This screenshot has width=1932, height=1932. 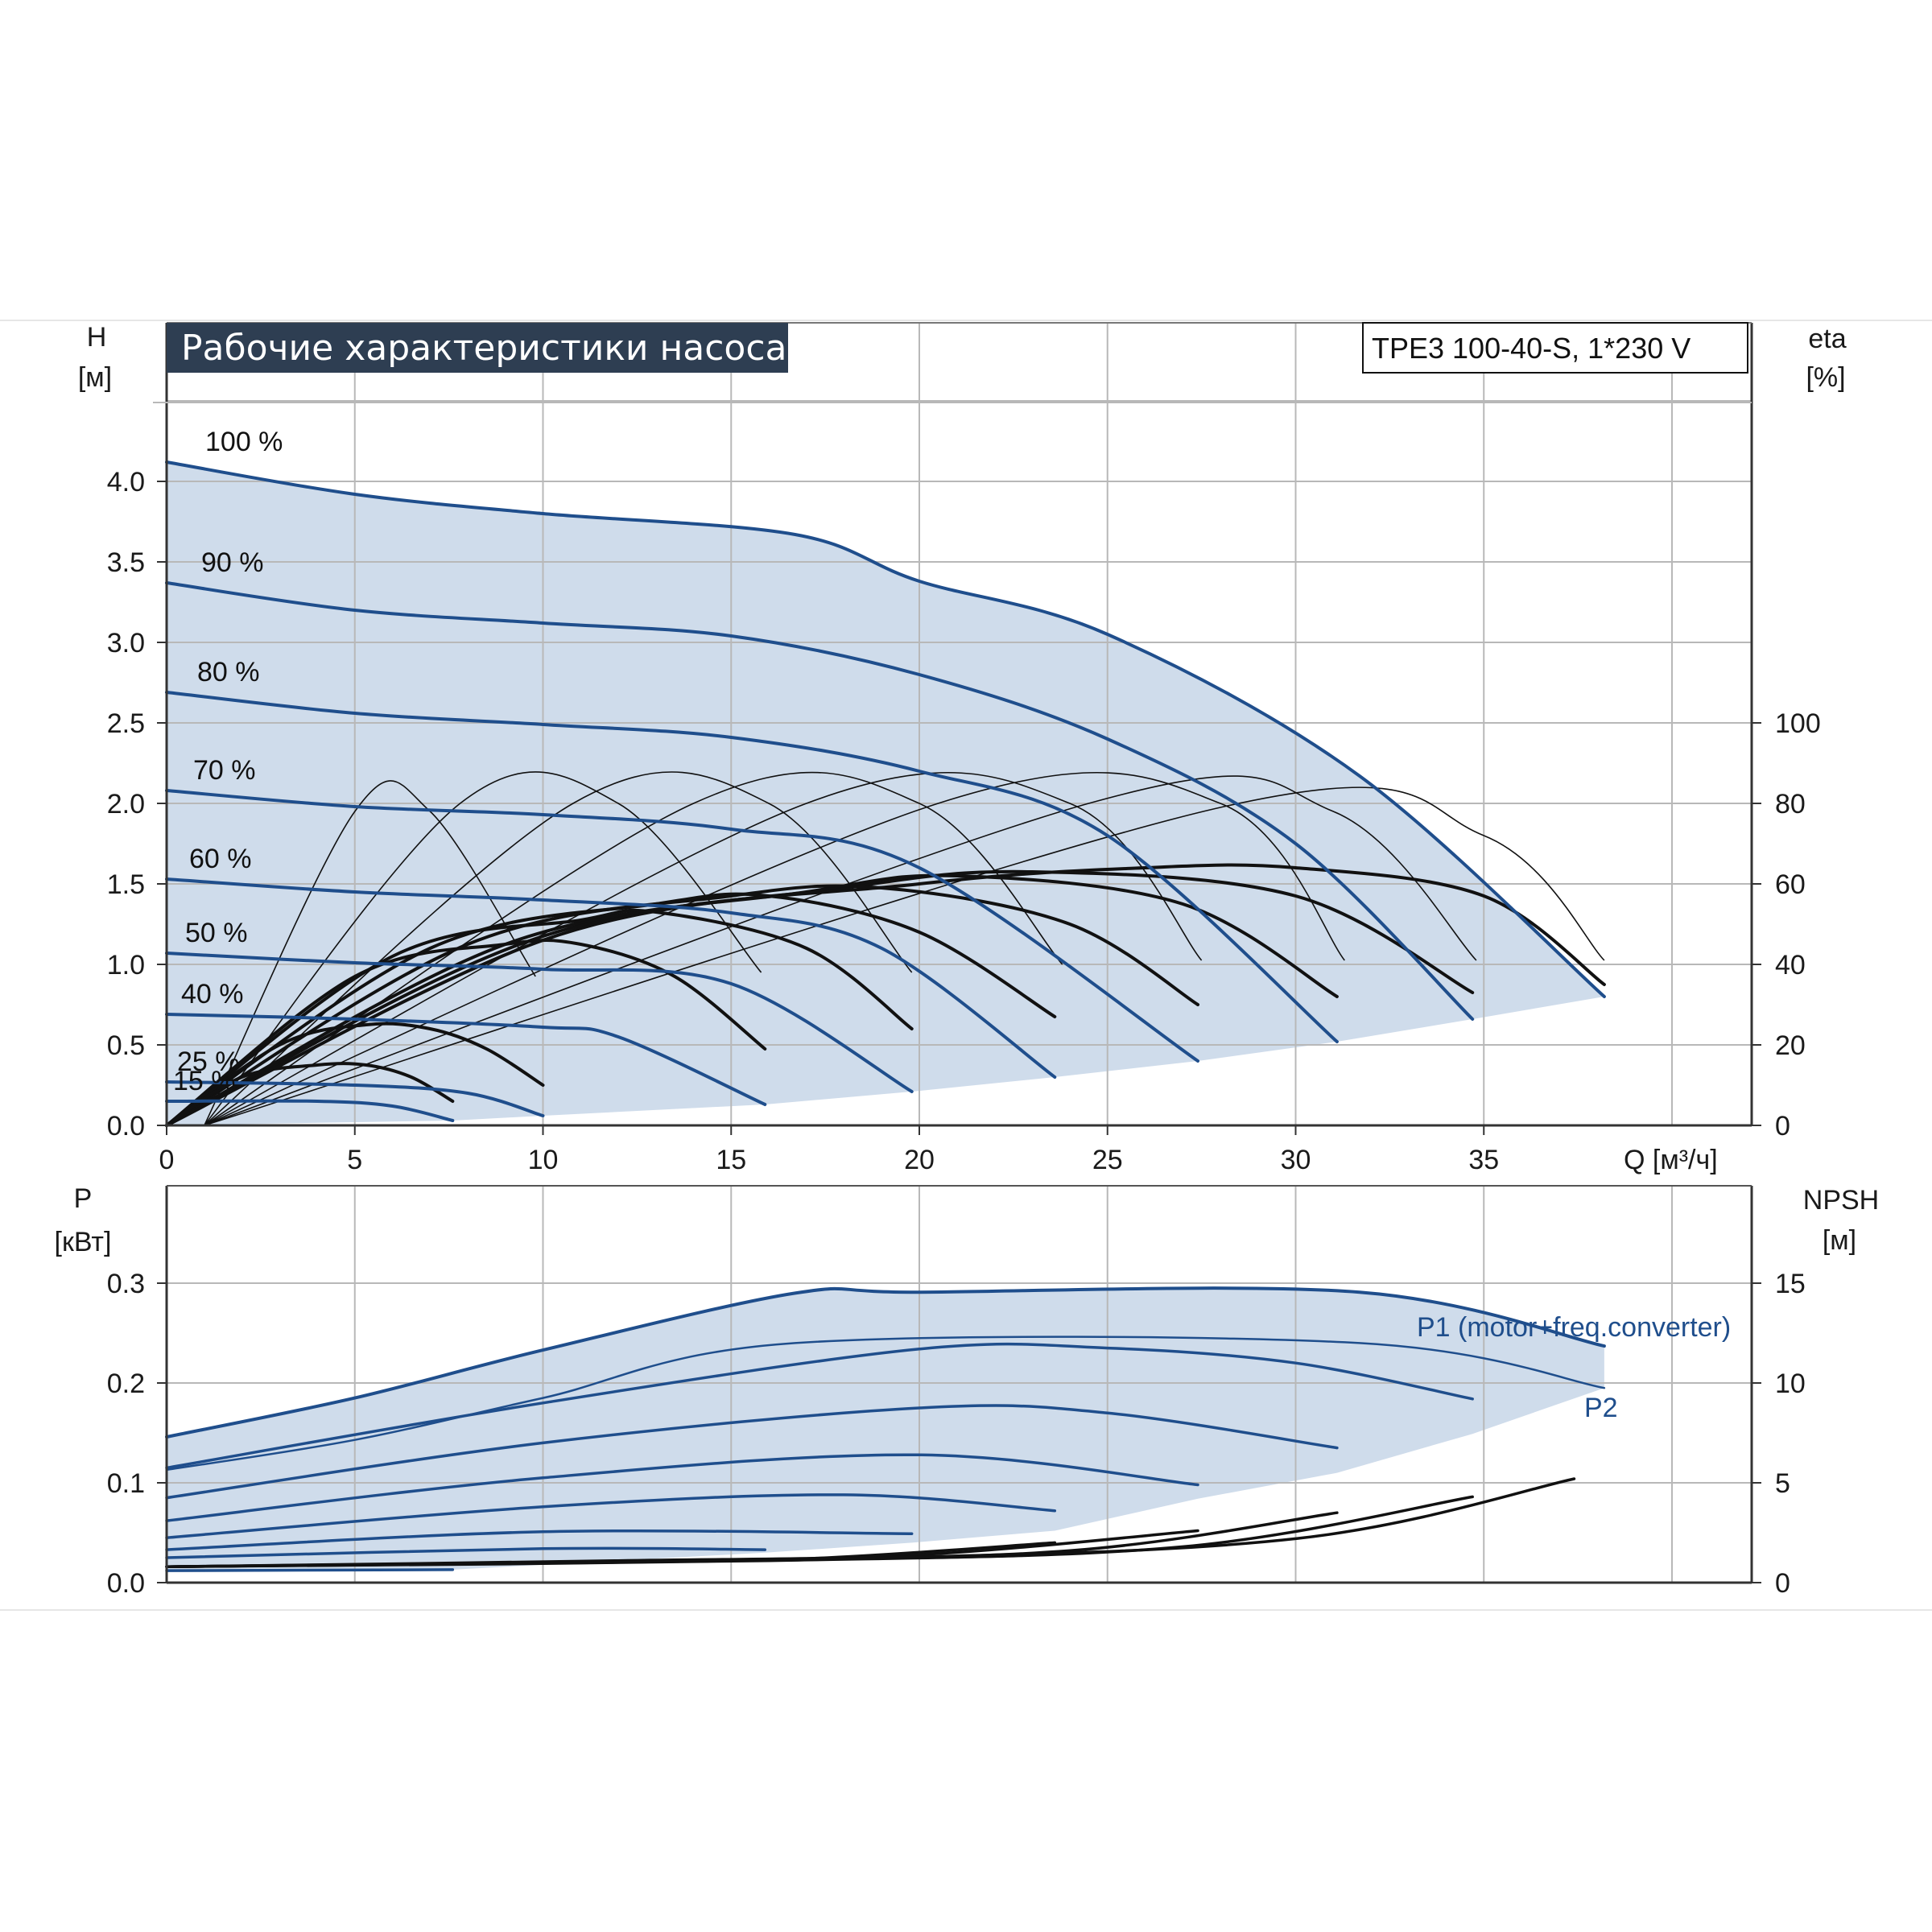 What do you see at coordinates (126, 804) in the screenshot?
I see `h-tick-label: 2.0` at bounding box center [126, 804].